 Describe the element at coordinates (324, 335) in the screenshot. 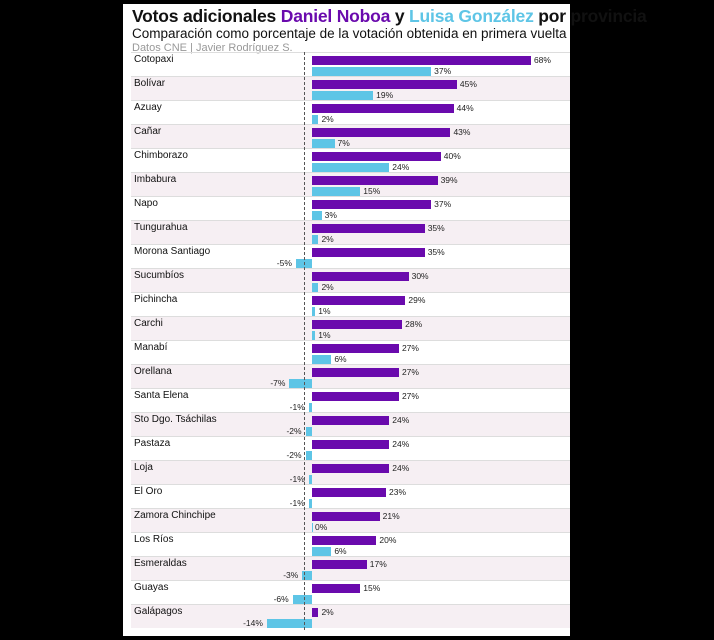

I see `data-label: 1%` at that location.